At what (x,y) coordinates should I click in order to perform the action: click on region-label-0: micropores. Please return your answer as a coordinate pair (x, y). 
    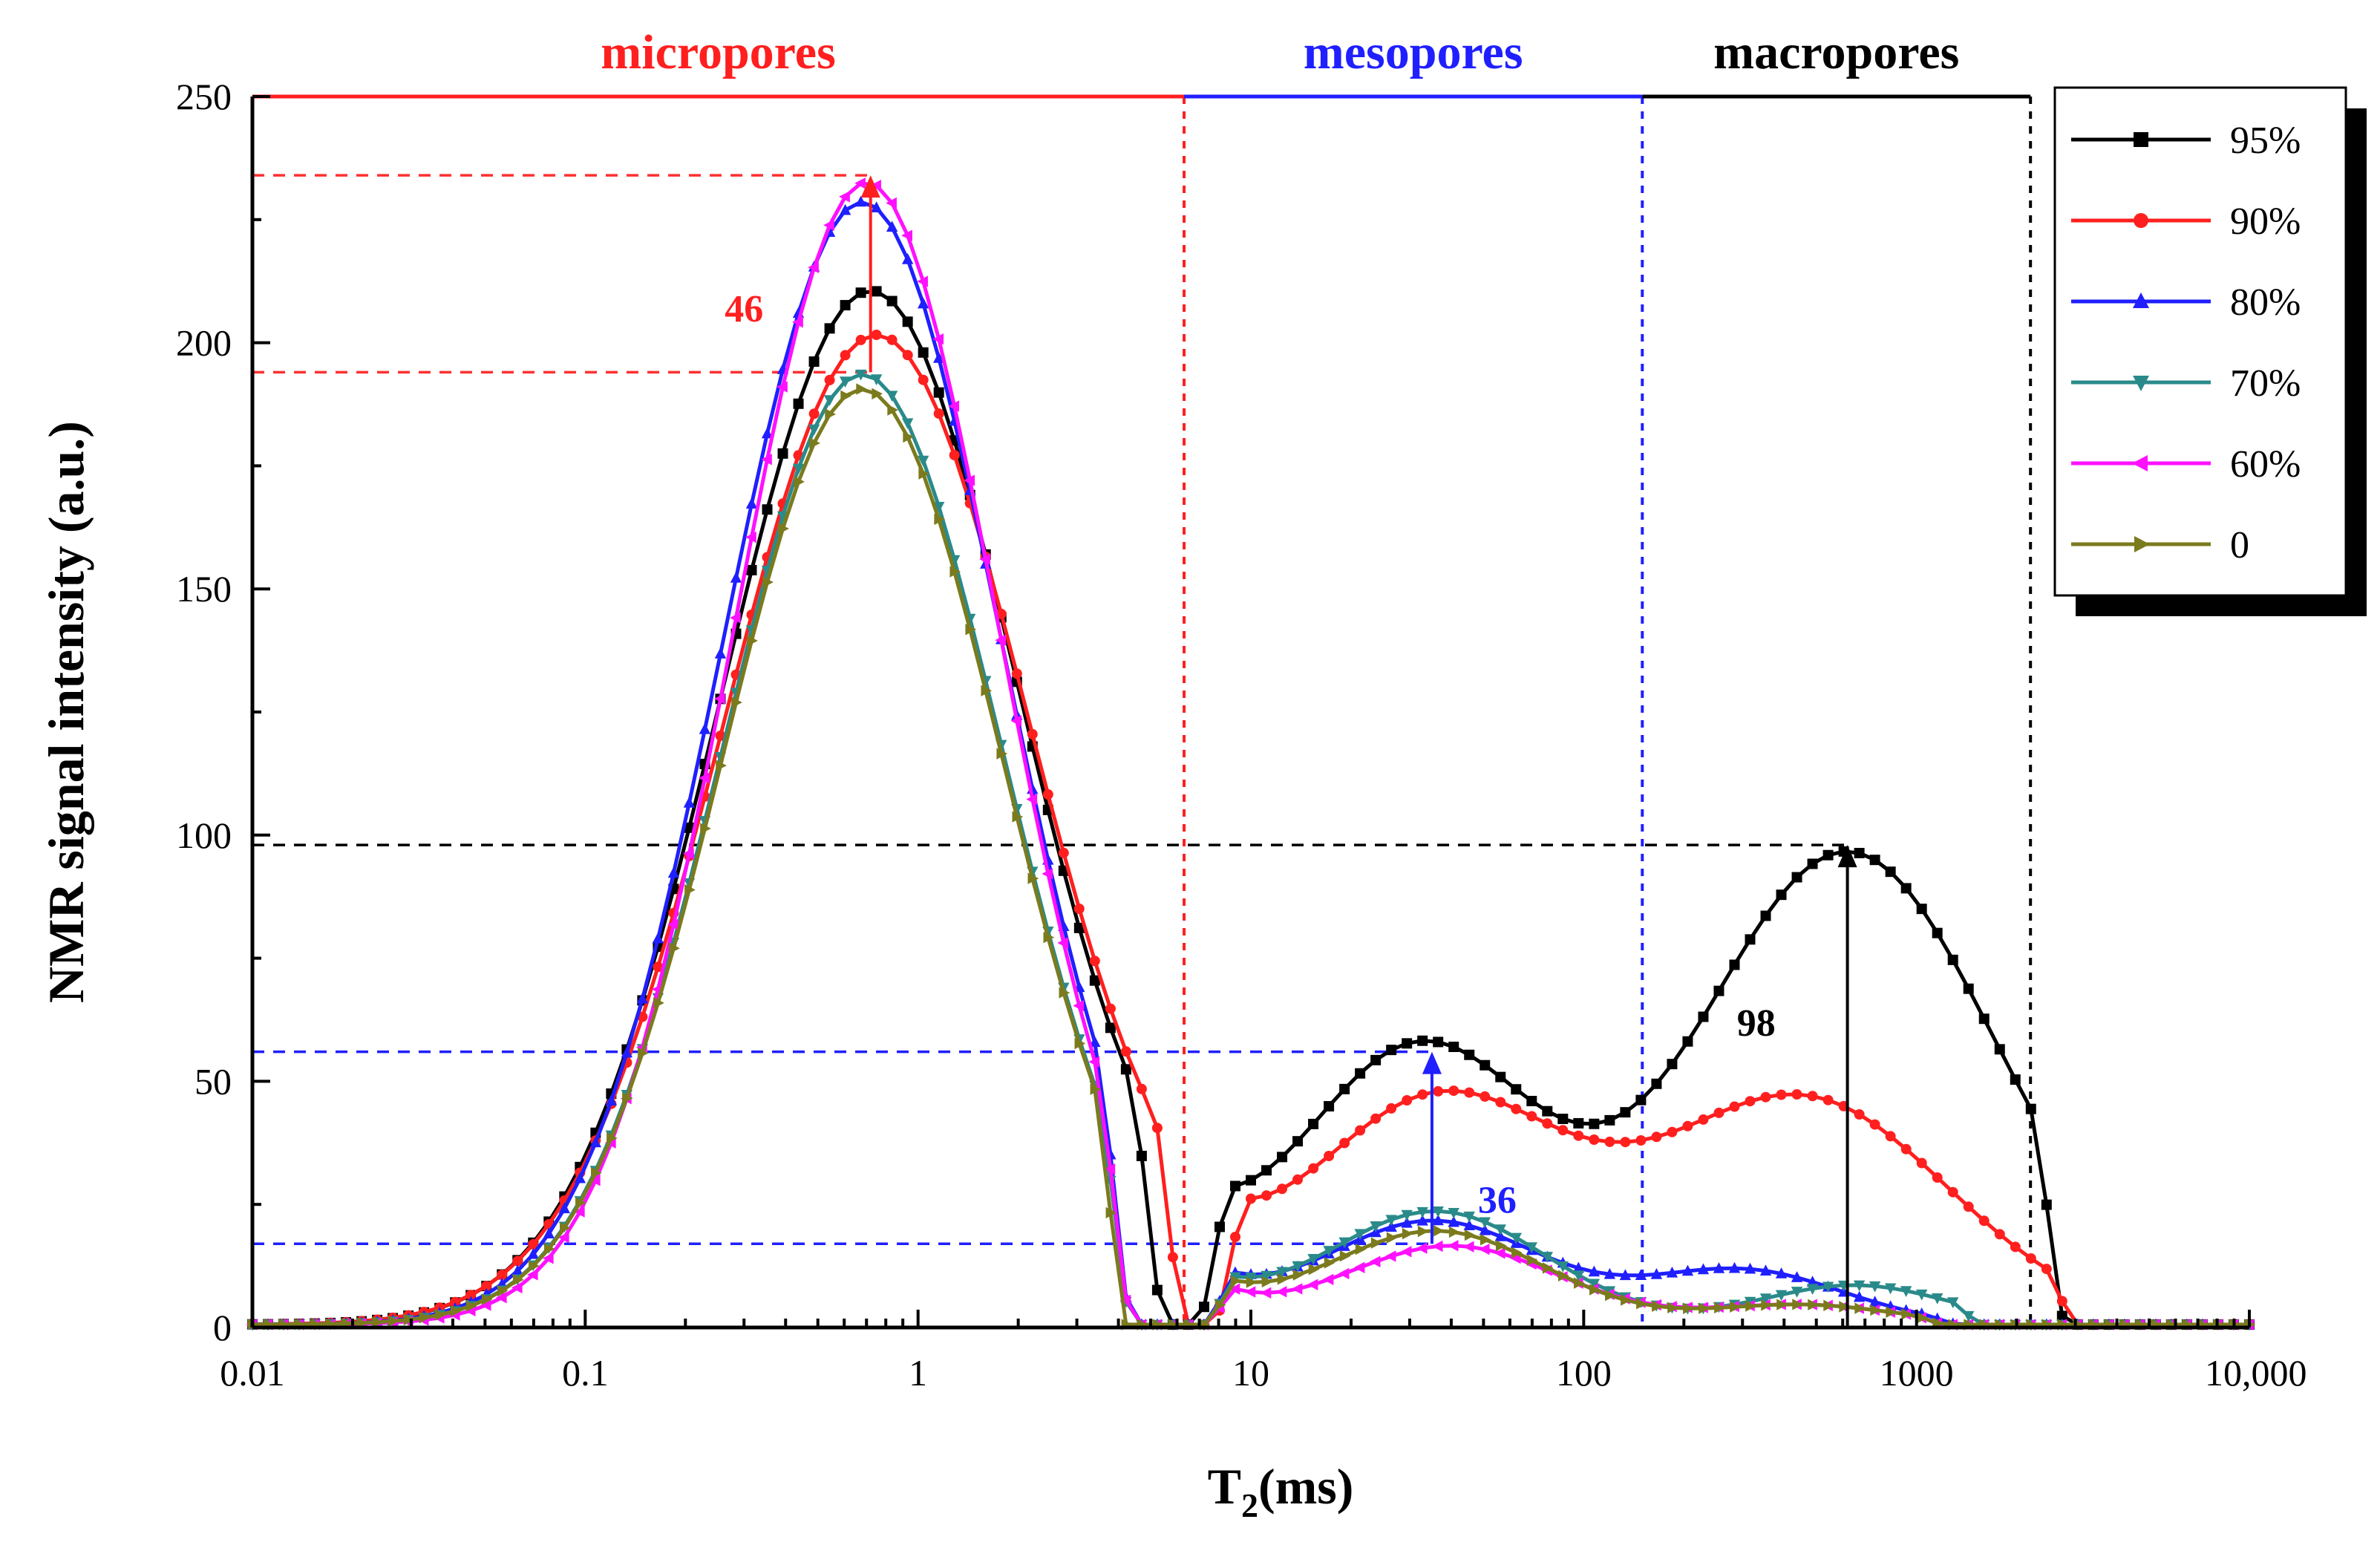
    Looking at the image, I should click on (718, 52).